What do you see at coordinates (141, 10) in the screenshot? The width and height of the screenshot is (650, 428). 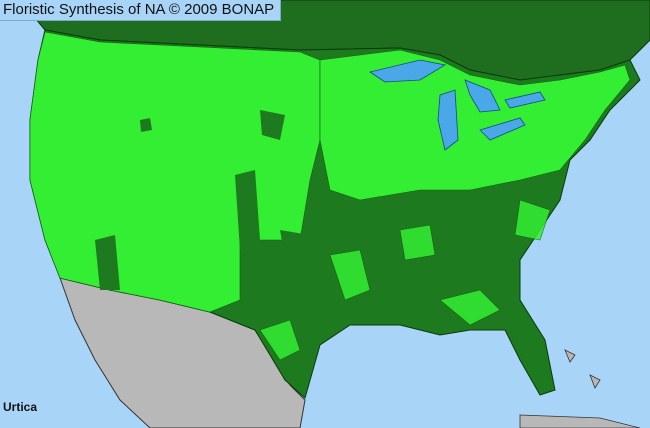 I see `map-title: Floristic Synthesis of NA © 2009 BONAP` at bounding box center [141, 10].